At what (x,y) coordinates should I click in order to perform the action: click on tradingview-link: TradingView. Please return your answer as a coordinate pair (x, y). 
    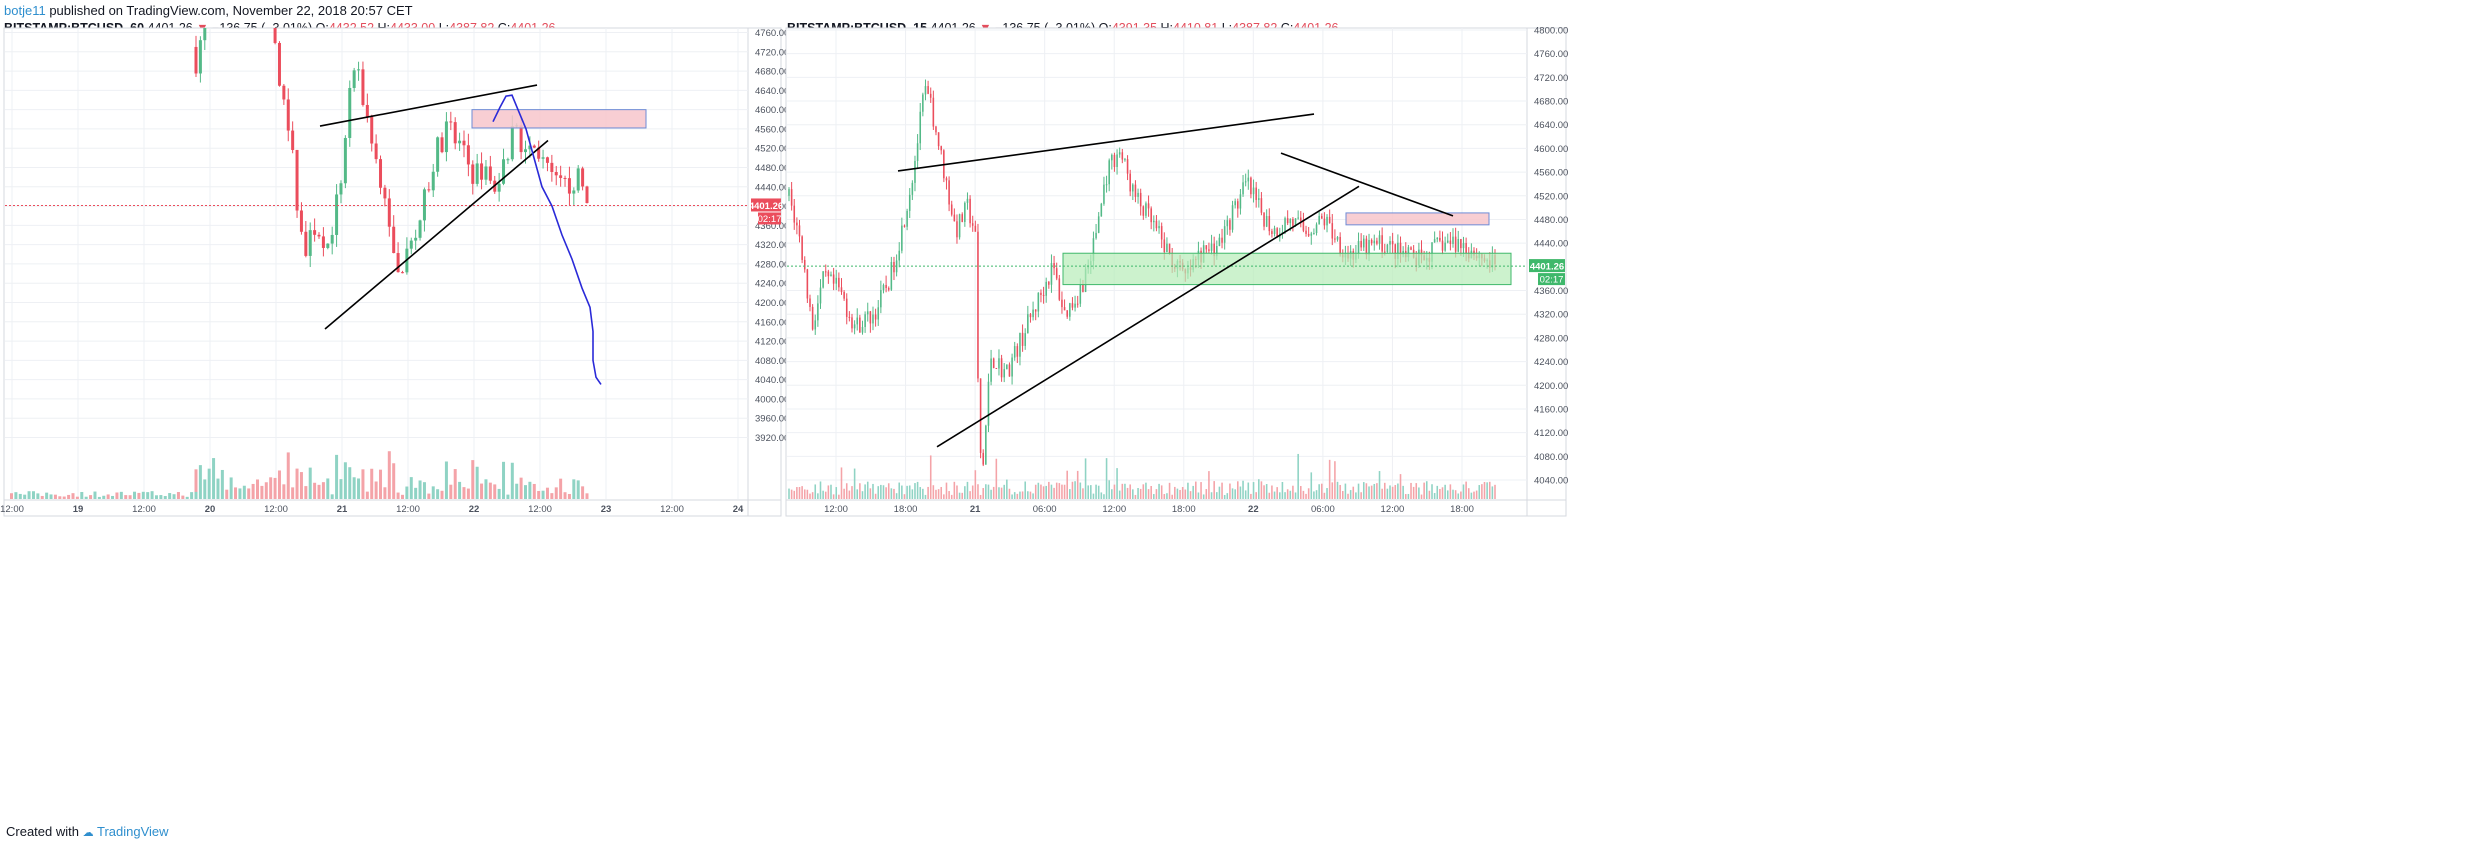
    Looking at the image, I should click on (133, 831).